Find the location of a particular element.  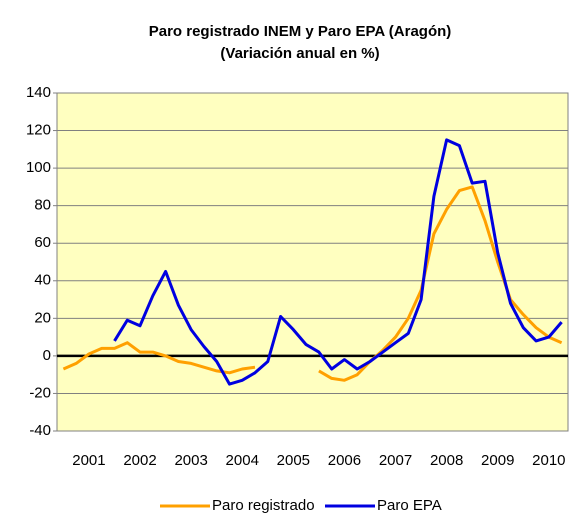

y-tick-label: 100 is located at coordinates (38, 167).